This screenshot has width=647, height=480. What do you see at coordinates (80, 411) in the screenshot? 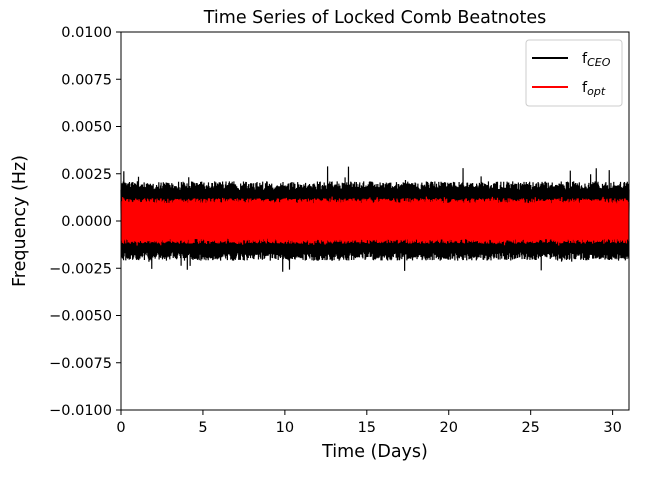
I see `y-tick-label: −0.0100` at bounding box center [80, 411].